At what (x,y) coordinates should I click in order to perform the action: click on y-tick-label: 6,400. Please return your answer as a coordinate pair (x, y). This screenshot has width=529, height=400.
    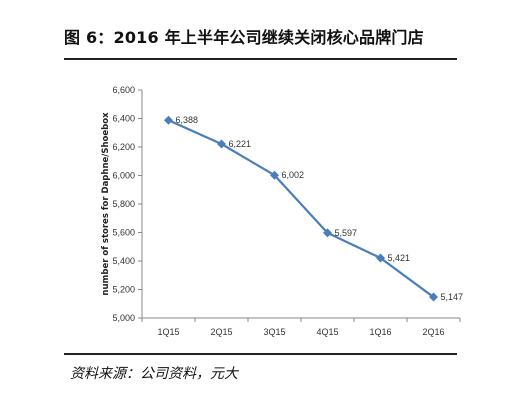
    Looking at the image, I should click on (123, 119).